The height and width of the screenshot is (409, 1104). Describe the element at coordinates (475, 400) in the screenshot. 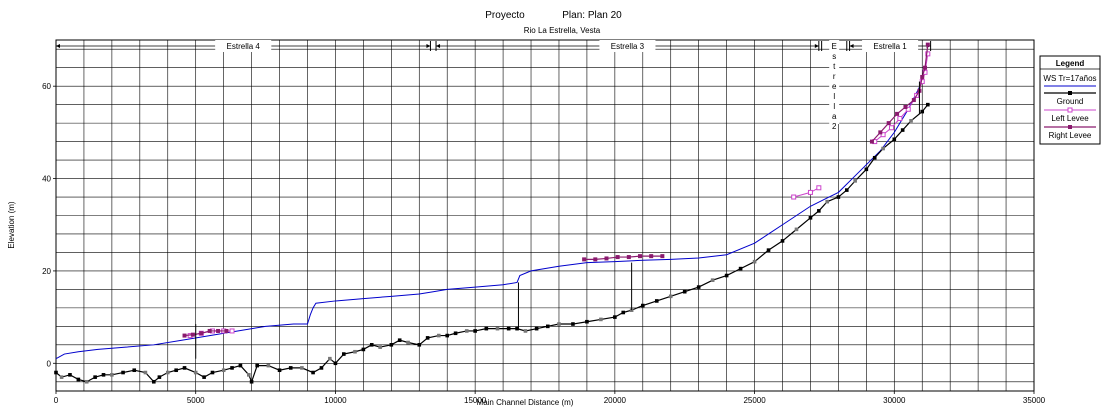

I see `x-tick-label: 15000` at that location.